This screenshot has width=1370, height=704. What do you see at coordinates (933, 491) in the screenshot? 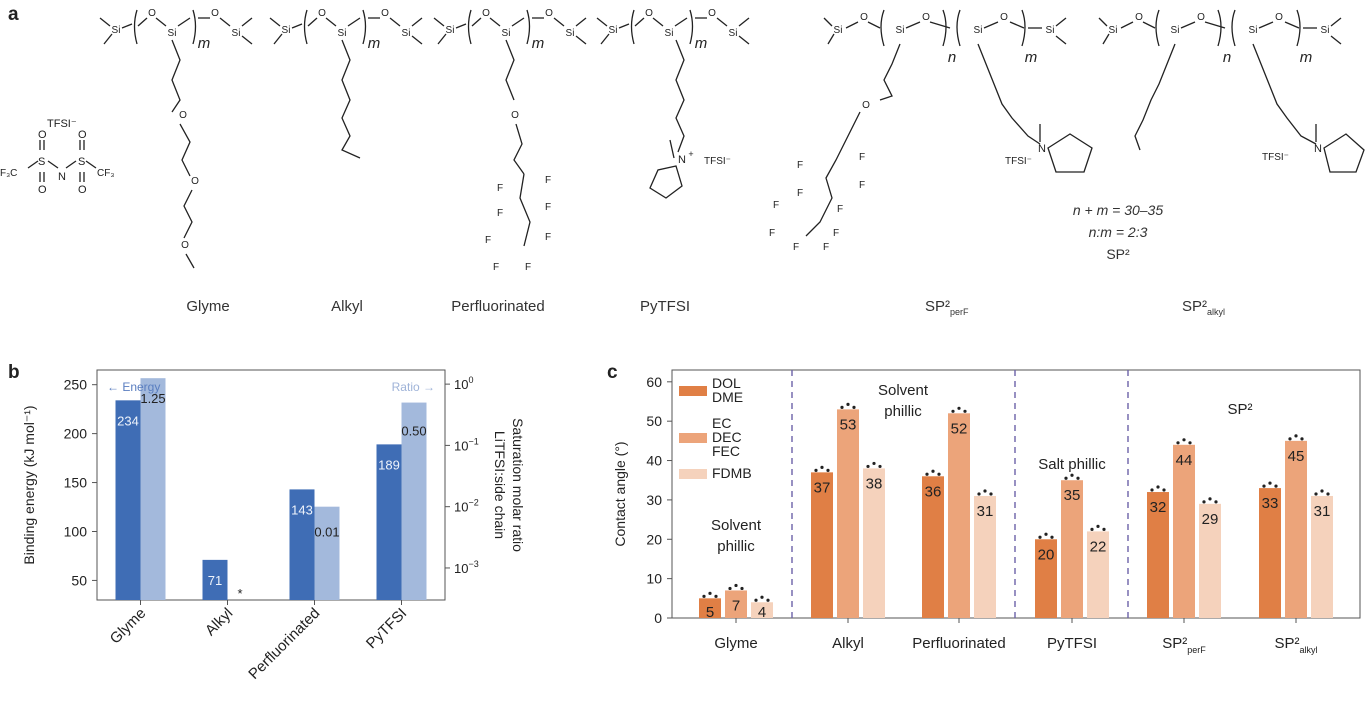
I see `panel-c-value-2-0: 36` at bounding box center [933, 491].